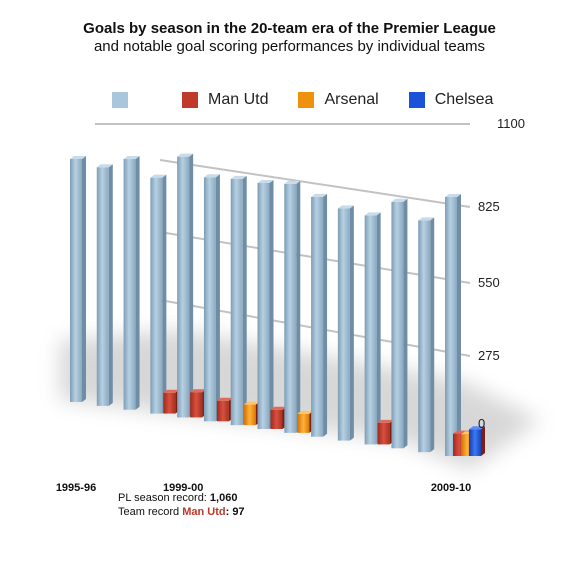 This screenshot has width=579, height=564. I want to click on y-tick-label-275: 275, so click(489, 355).